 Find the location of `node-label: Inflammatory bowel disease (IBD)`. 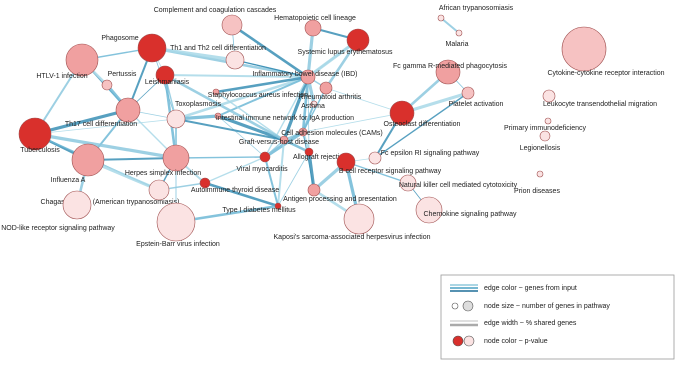

node-label: Inflammatory bowel disease (IBD) is located at coordinates (304, 74).